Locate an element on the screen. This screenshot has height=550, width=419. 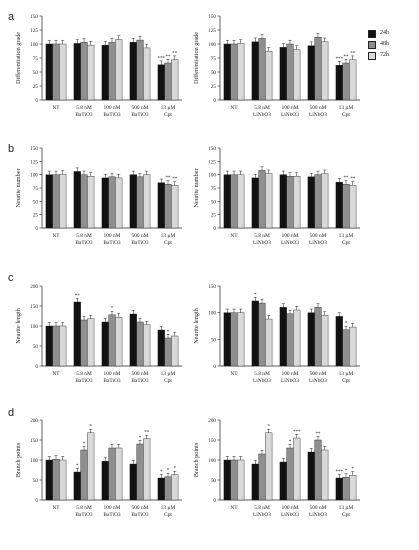
y-axis-label: Differentiation grade is located at coordinates (18, 58).